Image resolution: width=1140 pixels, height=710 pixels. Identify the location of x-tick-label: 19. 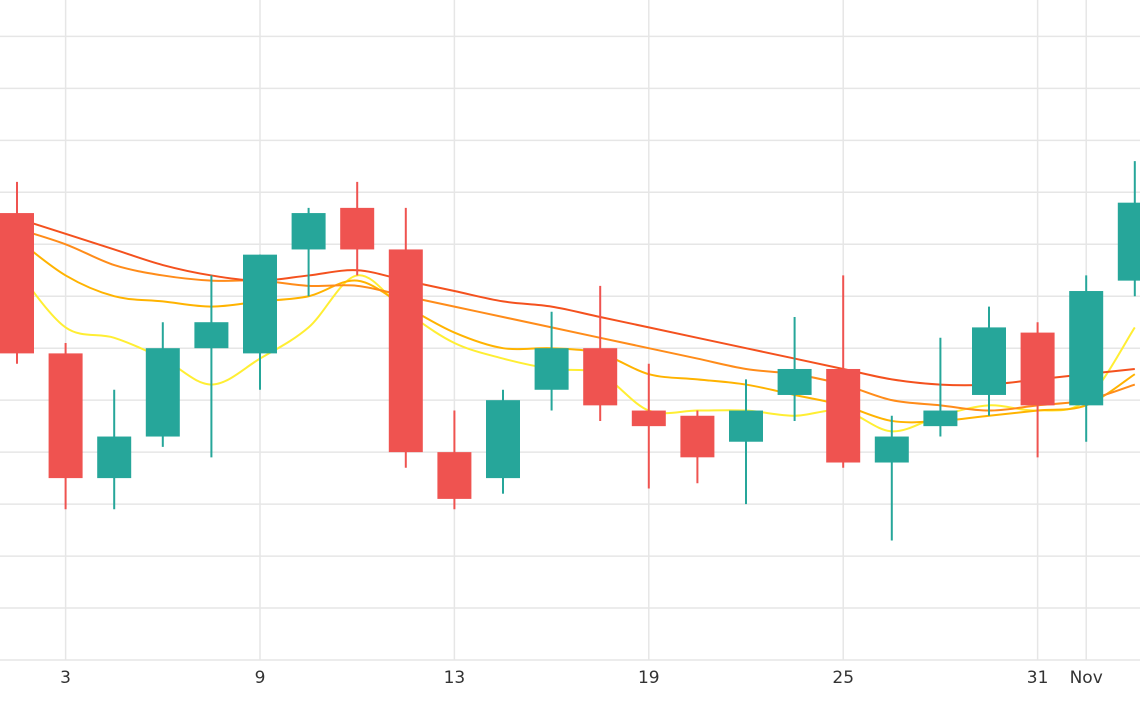
(649, 678).